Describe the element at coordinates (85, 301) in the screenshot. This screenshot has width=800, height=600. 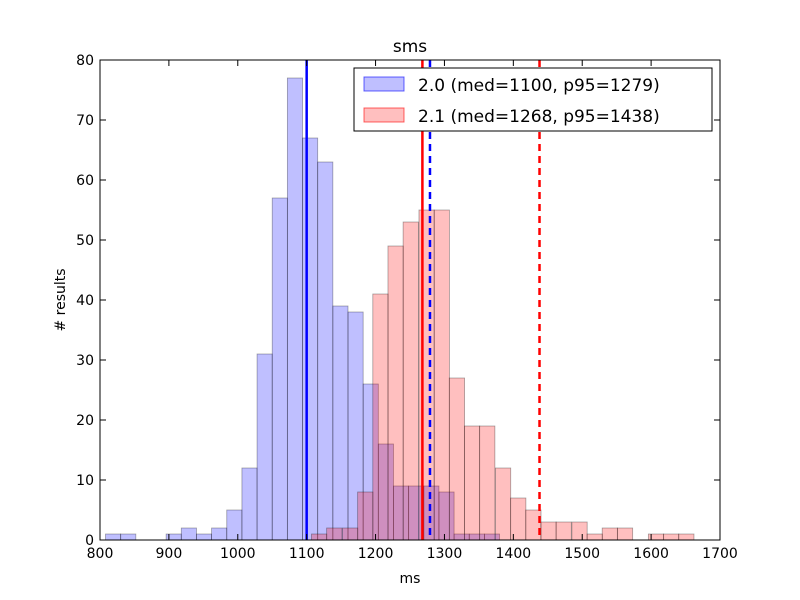
I see `y-tick-label: 40` at that location.